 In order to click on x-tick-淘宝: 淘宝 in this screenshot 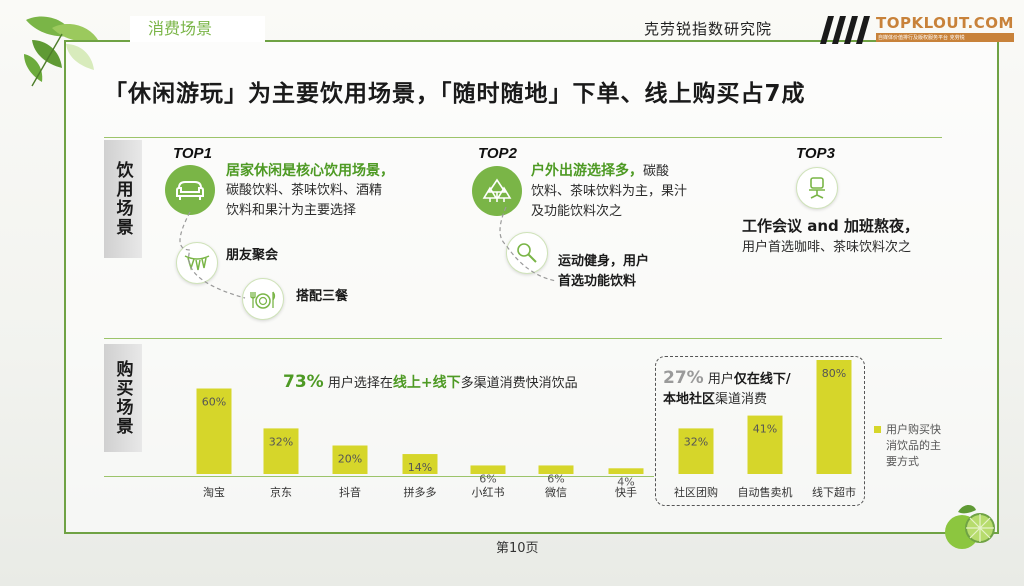, I will do `click(214, 492)`.